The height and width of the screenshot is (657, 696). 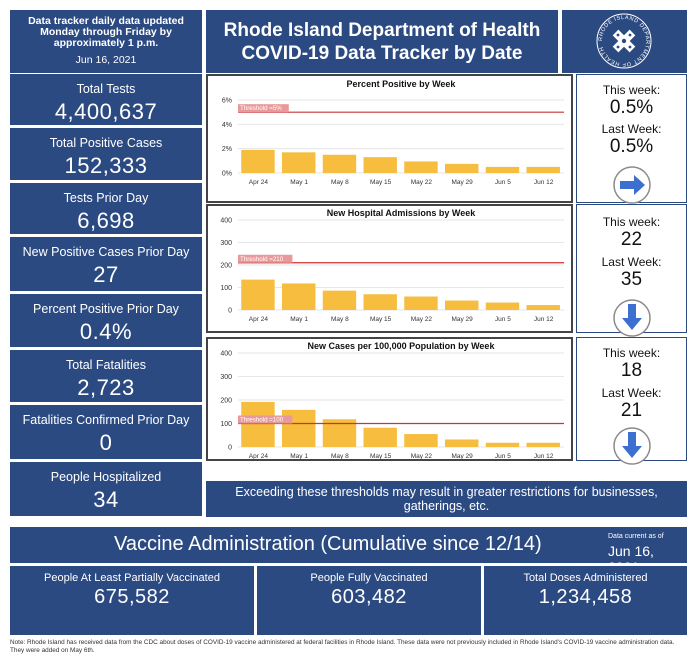 What do you see at coordinates (226, 243) in the screenshot?
I see `y-tick-label: 300` at bounding box center [226, 243].